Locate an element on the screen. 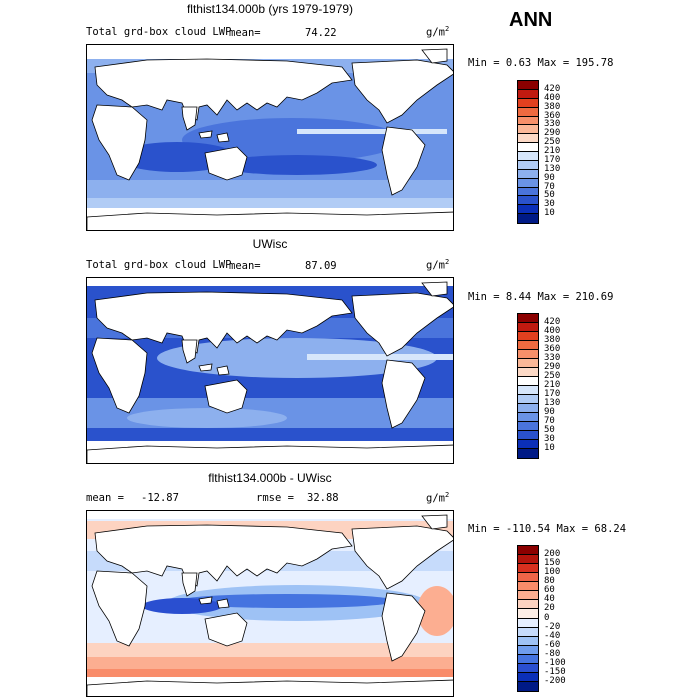 The image size is (700, 700). colorbar-tick-label: 60 is located at coordinates (549, 590).